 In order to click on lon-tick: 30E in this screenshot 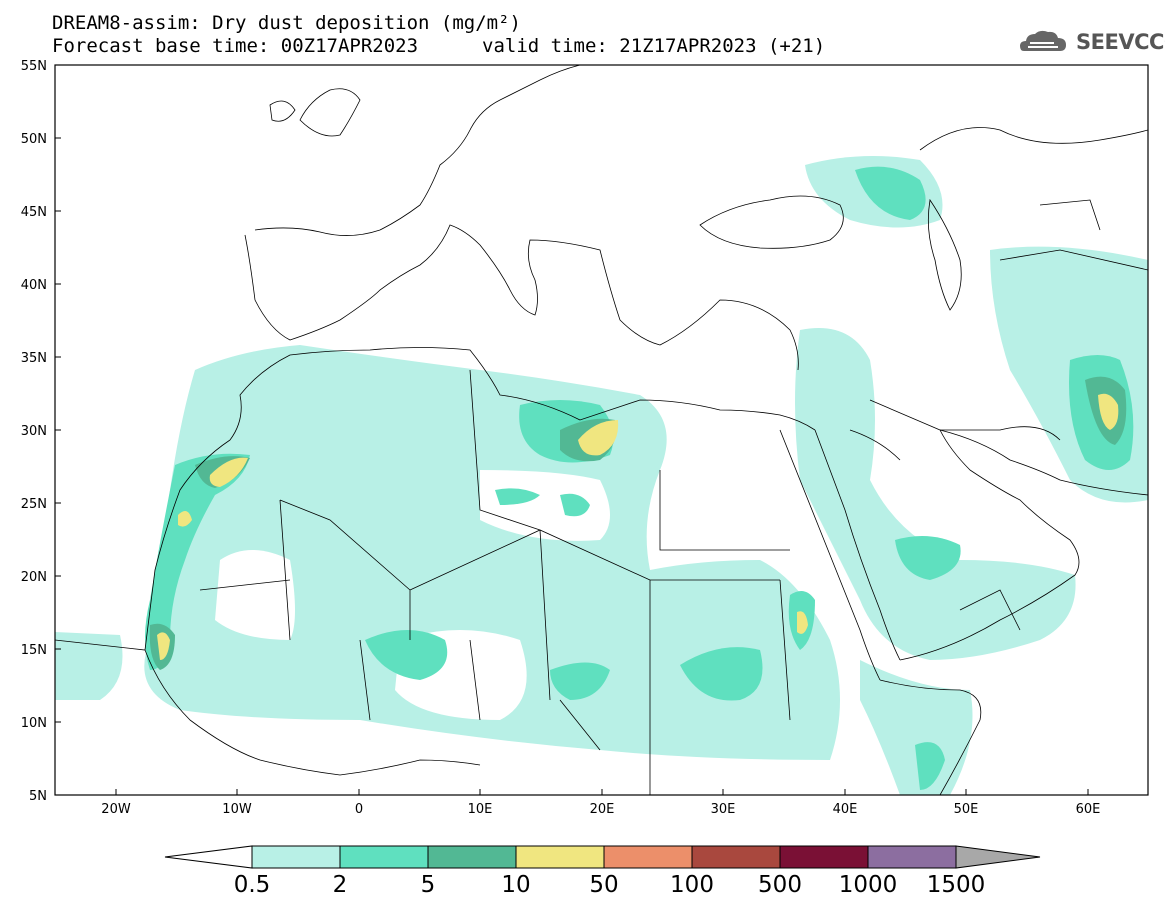, I will do `click(723, 803)`.